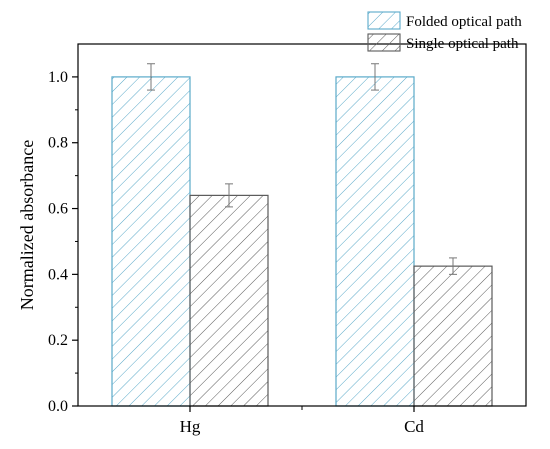 This screenshot has height=449, width=550. What do you see at coordinates (58, 406) in the screenshot?
I see `y-tick-label: 0.0` at bounding box center [58, 406].